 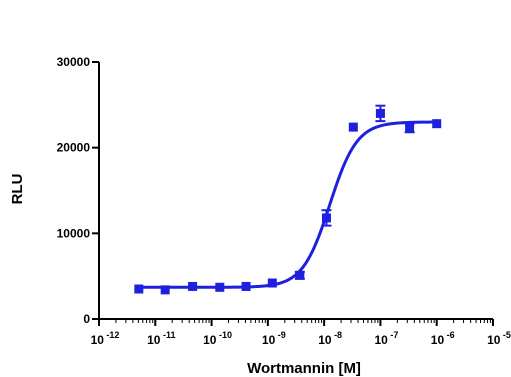 I want to click on x-tick-label: 10 -5, so click(x=499, y=338).